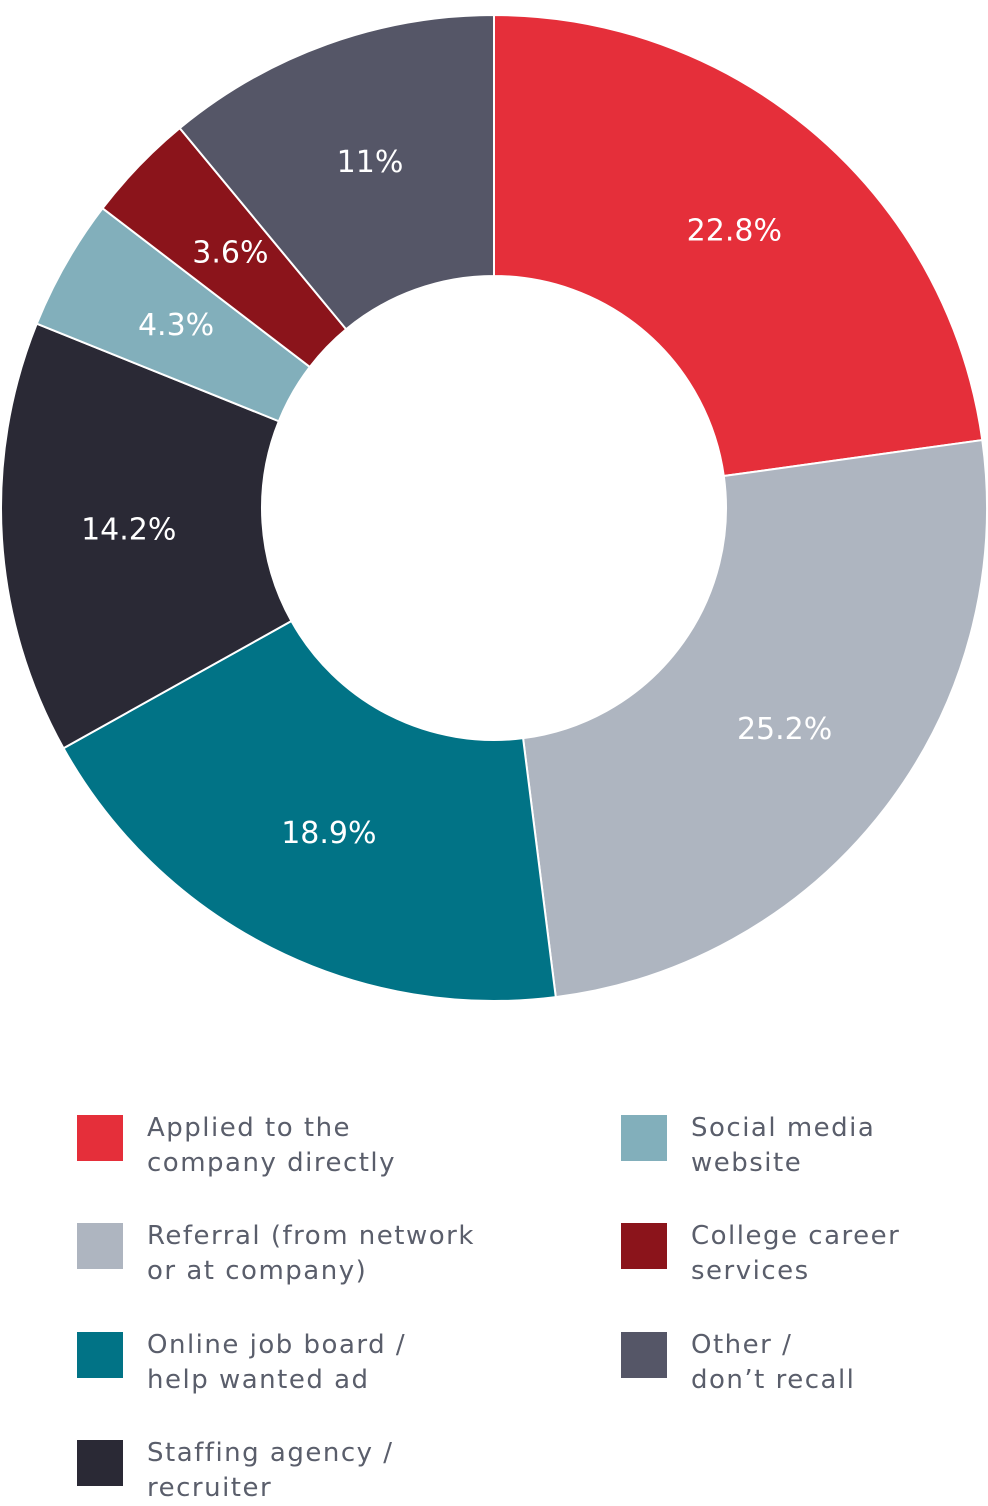 Image resolution: width=988 pixels, height=1506 pixels. What do you see at coordinates (742, 1345) in the screenshot?
I see `legend-label: Other /` at bounding box center [742, 1345].